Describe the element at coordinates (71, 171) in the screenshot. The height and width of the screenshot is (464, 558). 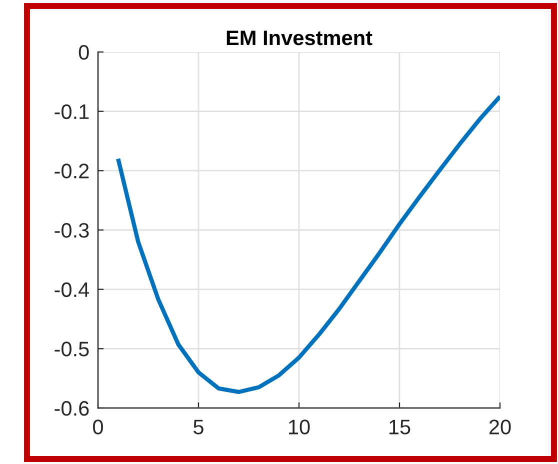
I see `y-tick-label: -0.2` at that location.